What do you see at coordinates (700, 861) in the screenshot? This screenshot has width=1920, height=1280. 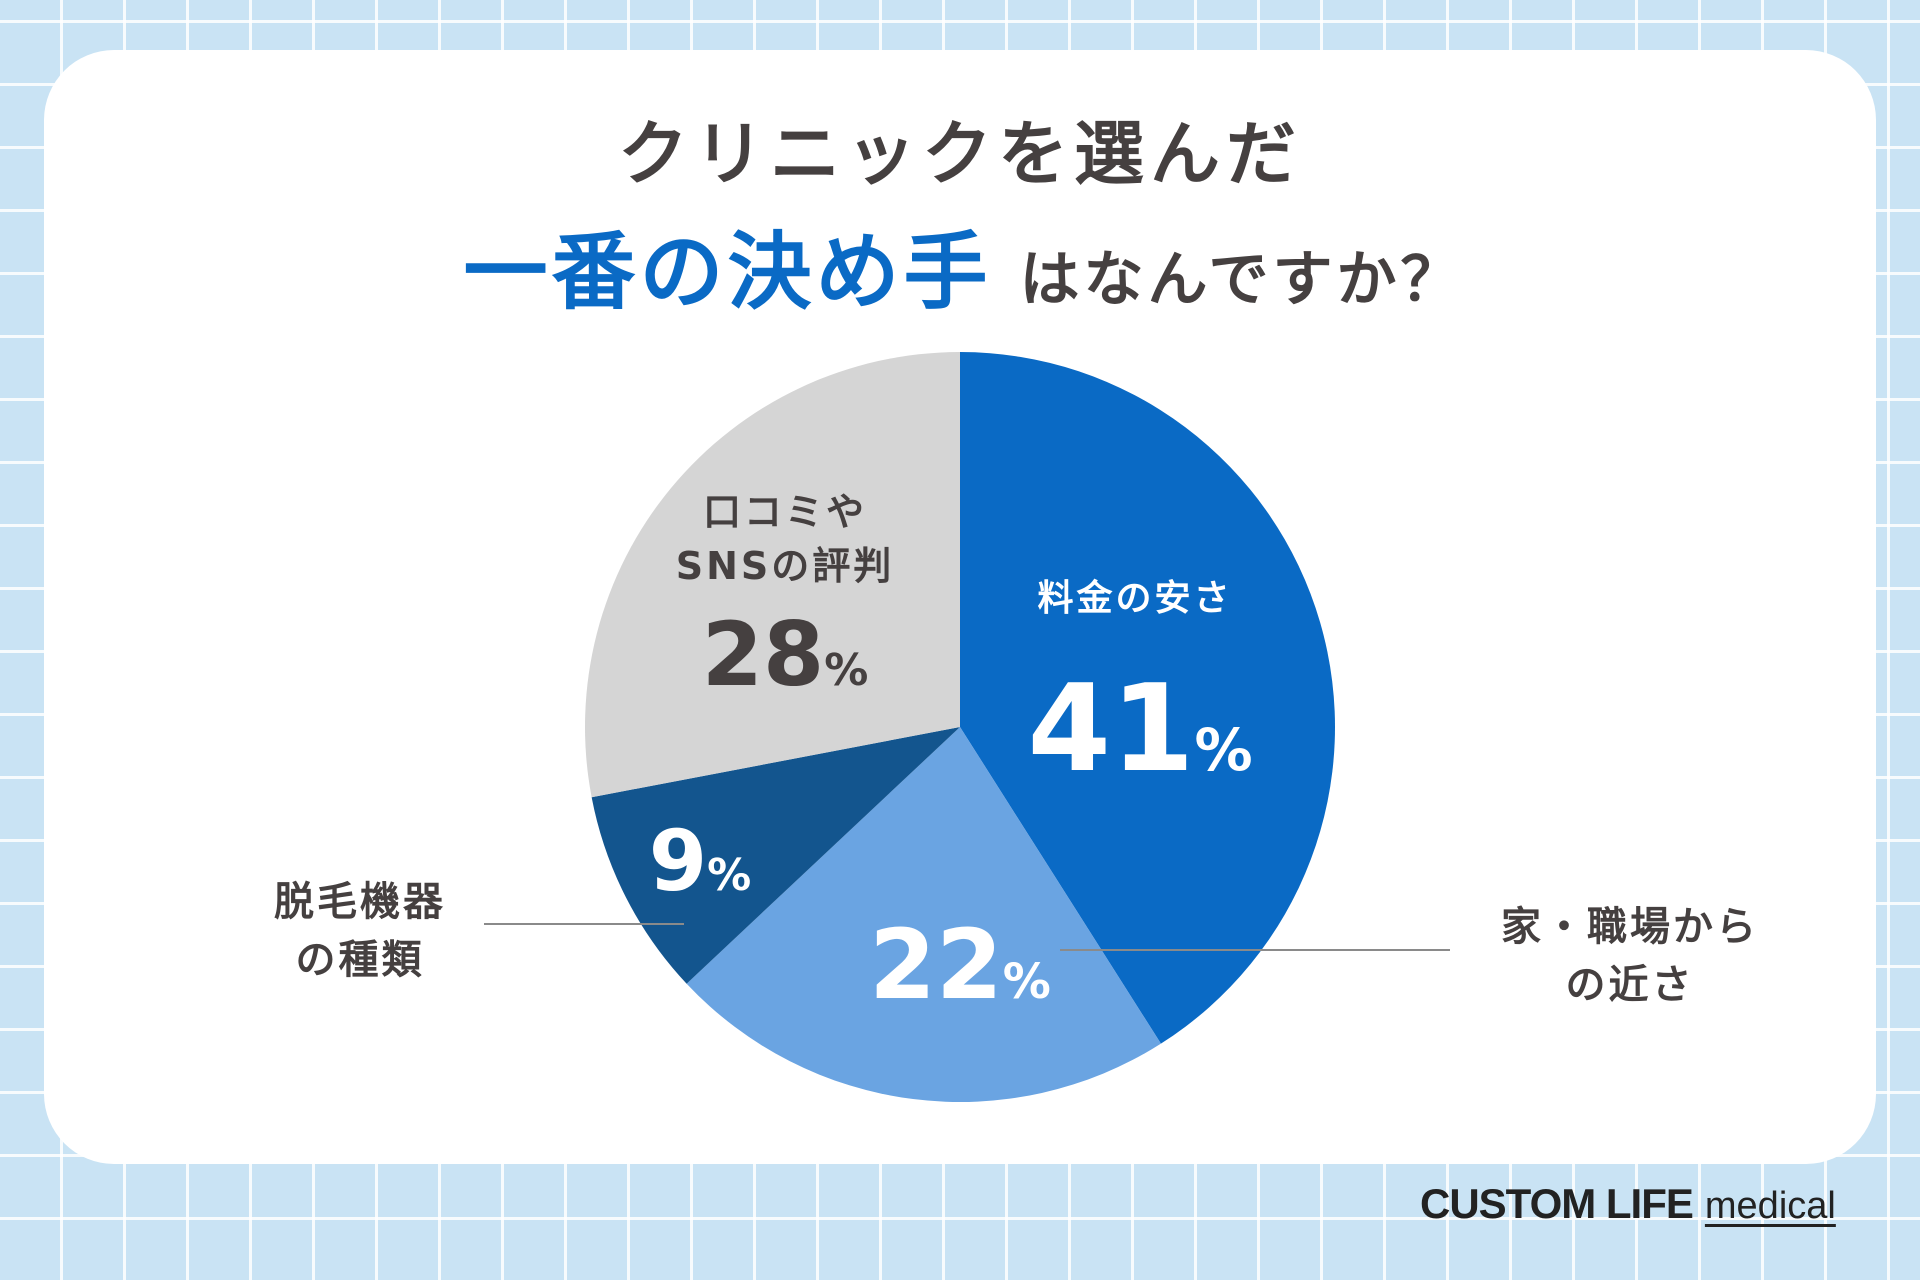 I see `slice-value-label: 9%` at bounding box center [700, 861].